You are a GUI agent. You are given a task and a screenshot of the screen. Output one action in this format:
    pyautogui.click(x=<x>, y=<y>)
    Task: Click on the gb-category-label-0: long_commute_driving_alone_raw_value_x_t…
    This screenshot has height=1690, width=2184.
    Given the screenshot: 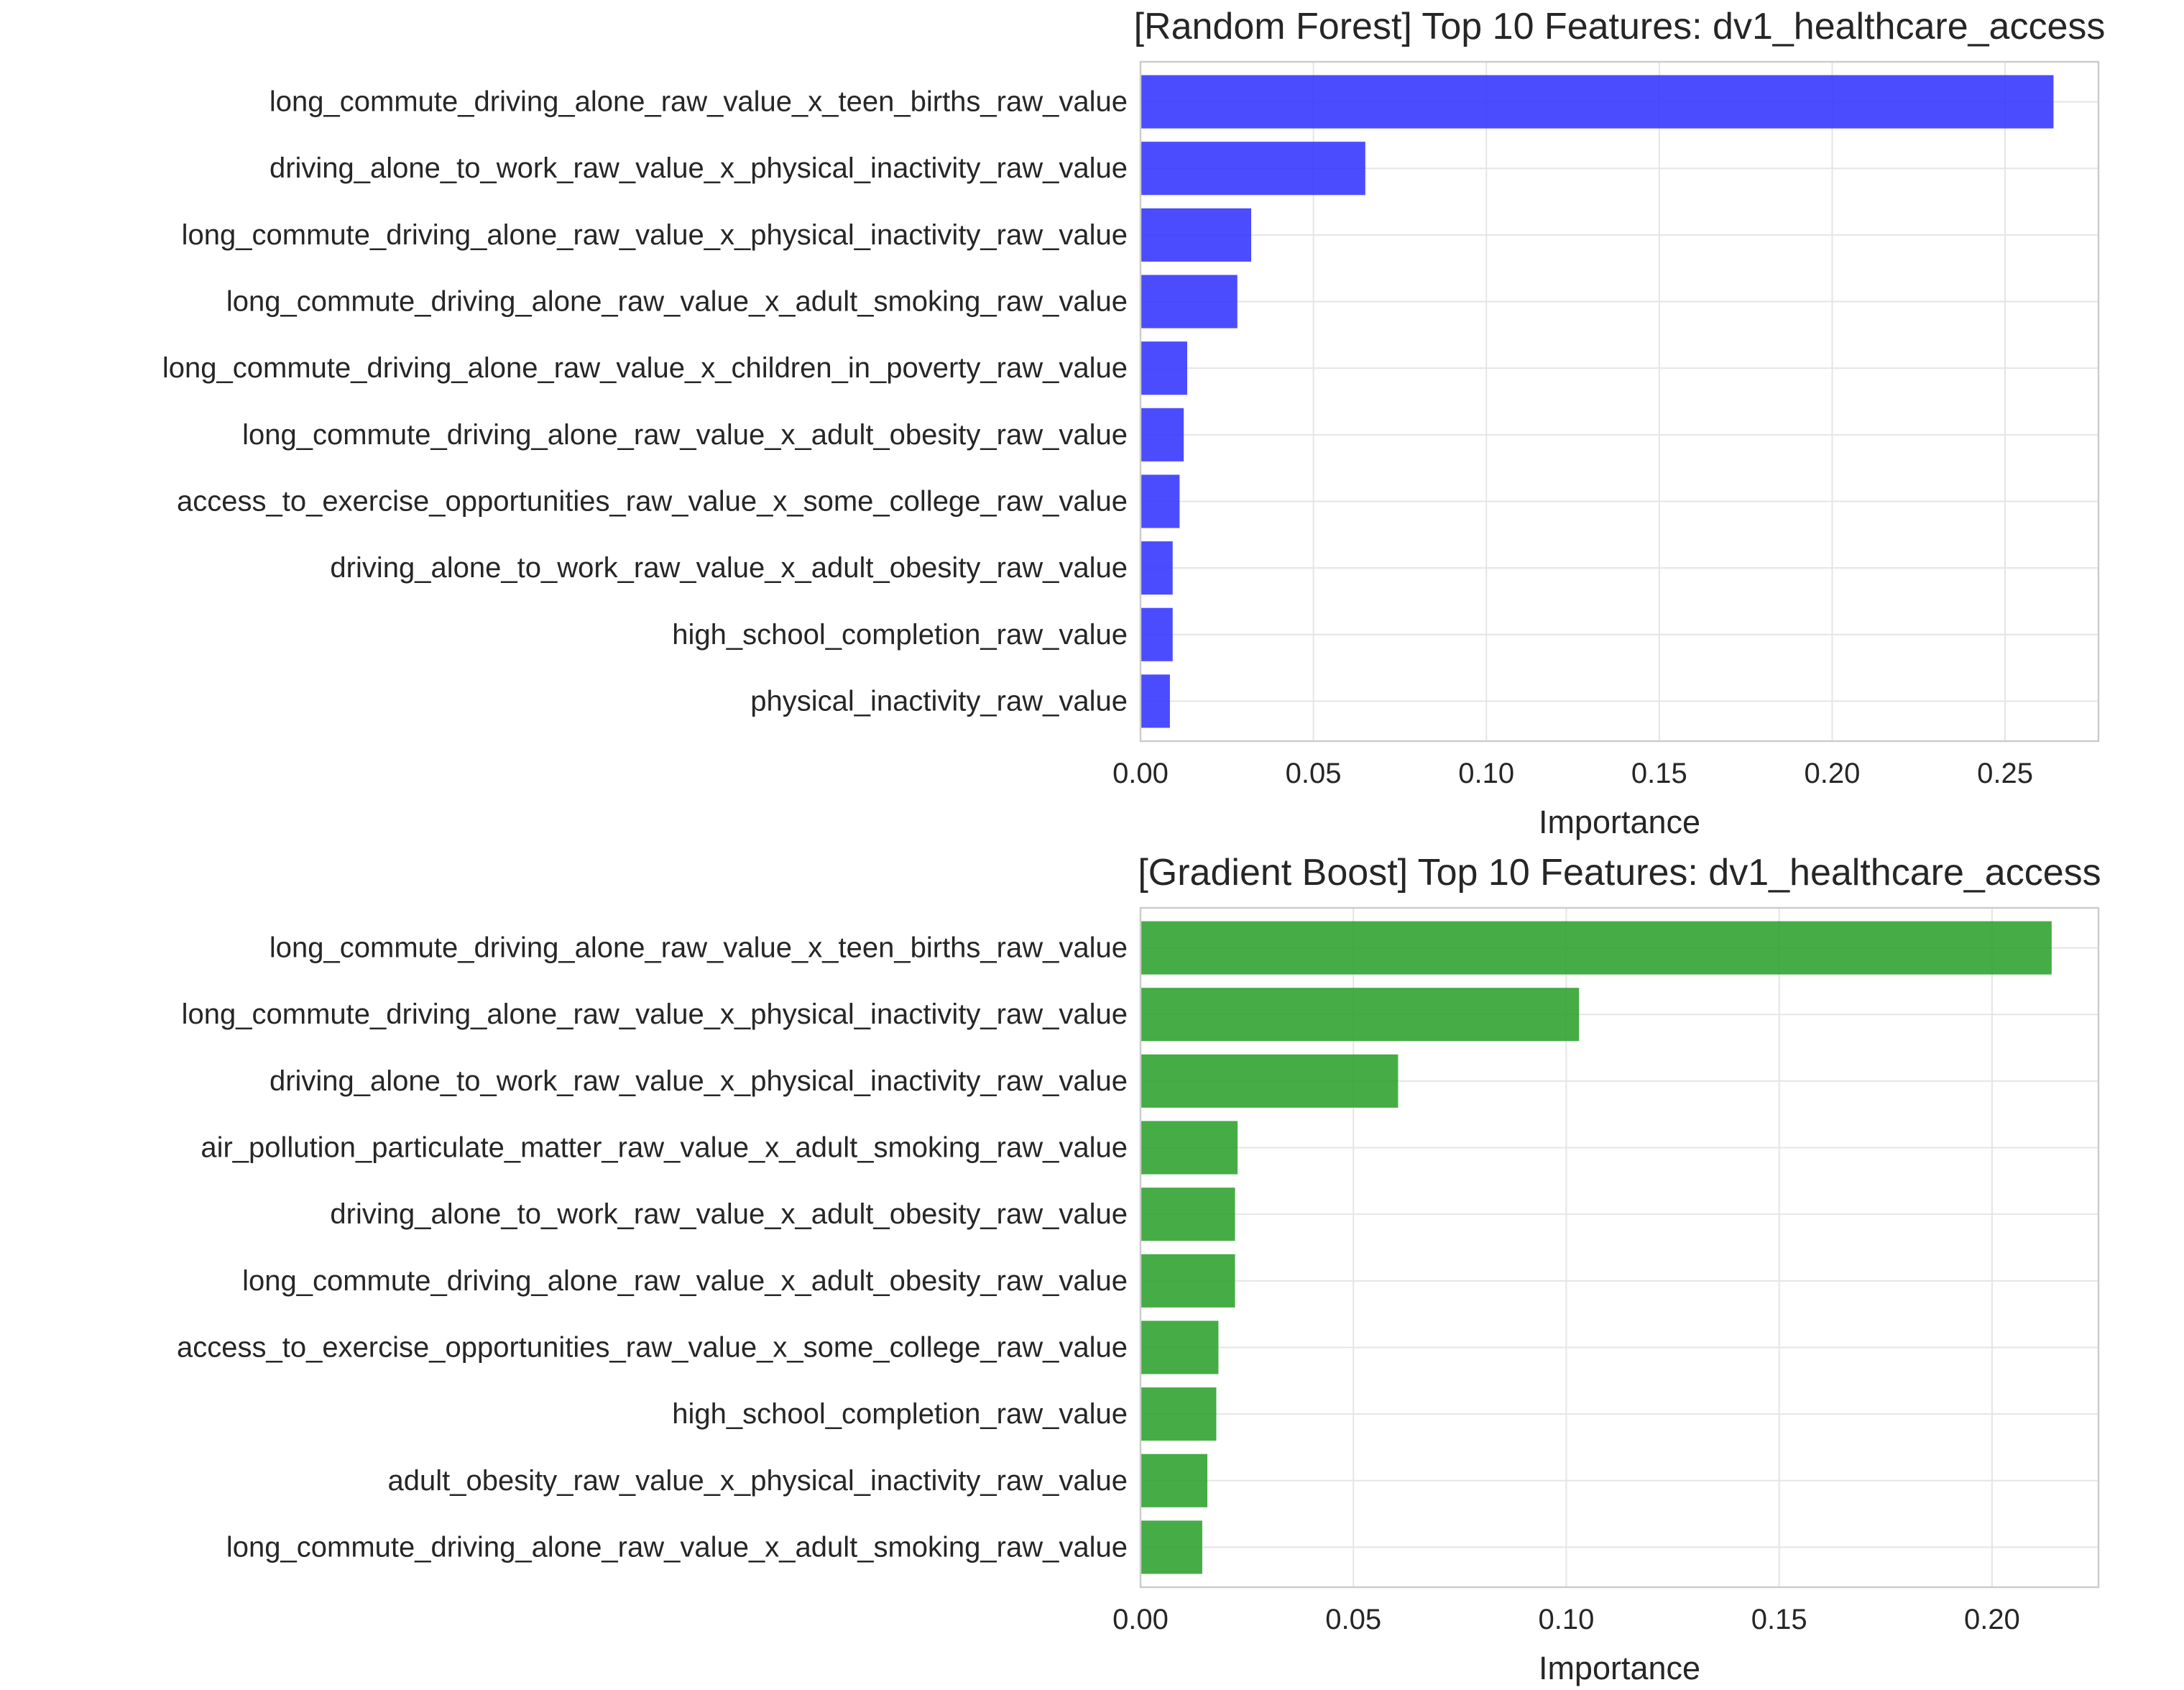 What is the action you would take?
    pyautogui.click(x=698, y=948)
    